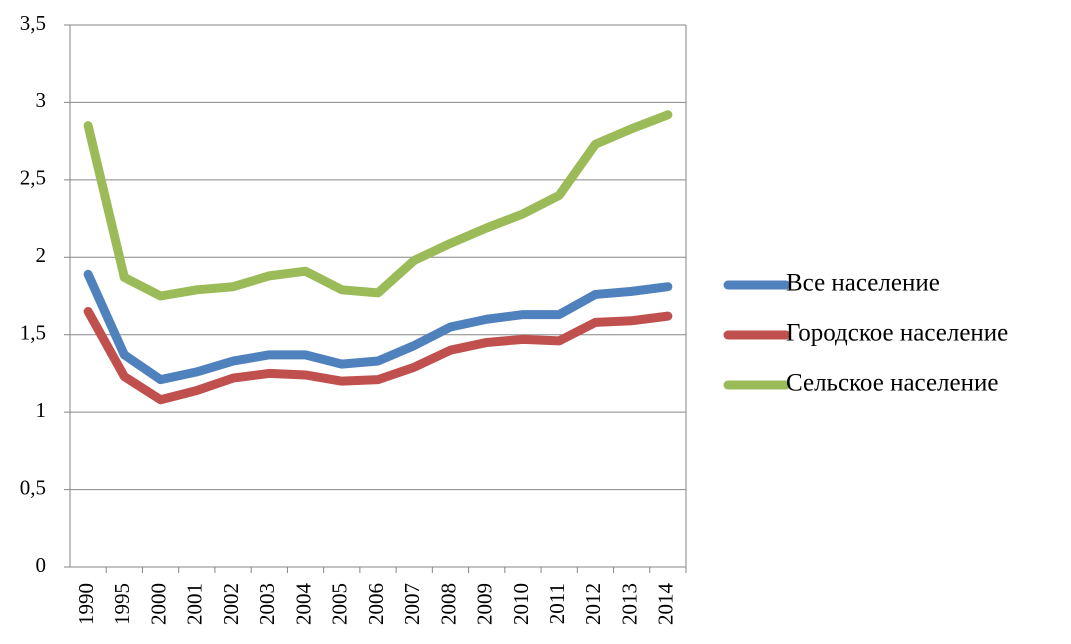  What do you see at coordinates (33, 333) in the screenshot?
I see `y-tick-label: 1,5` at bounding box center [33, 333].